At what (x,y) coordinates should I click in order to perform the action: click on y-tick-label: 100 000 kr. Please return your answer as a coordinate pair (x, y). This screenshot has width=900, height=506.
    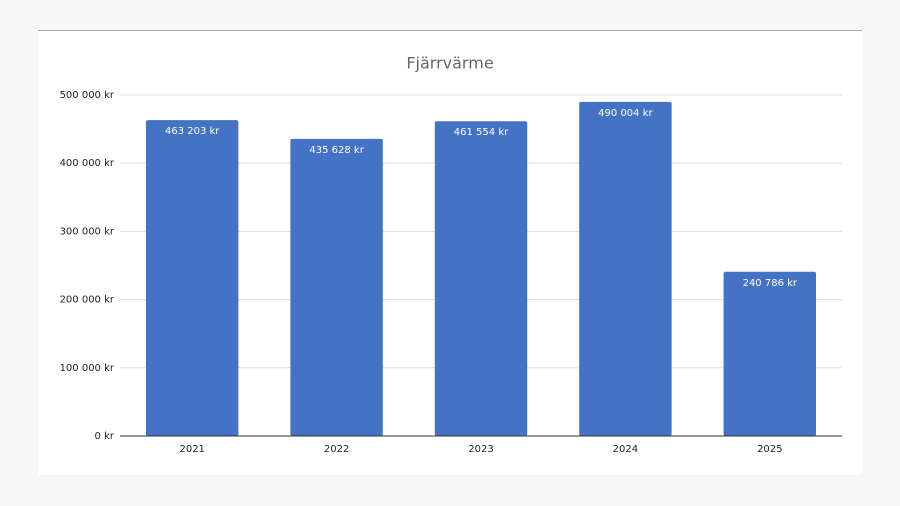
    Looking at the image, I should click on (87, 368).